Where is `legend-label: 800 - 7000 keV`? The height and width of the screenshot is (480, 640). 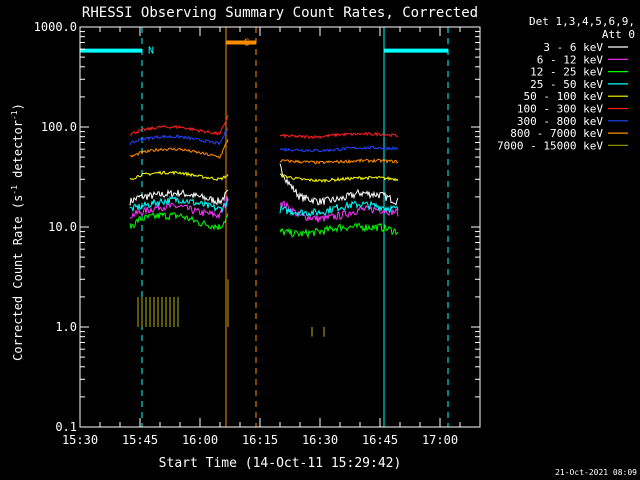 legend-label: 800 - 7000 keV is located at coordinates (556, 133).